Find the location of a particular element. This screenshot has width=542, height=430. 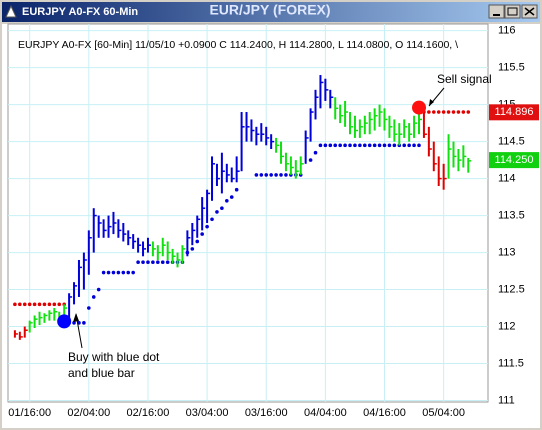

window-title: EURJPY A0-FX 60-Min is located at coordinates (80, 12).